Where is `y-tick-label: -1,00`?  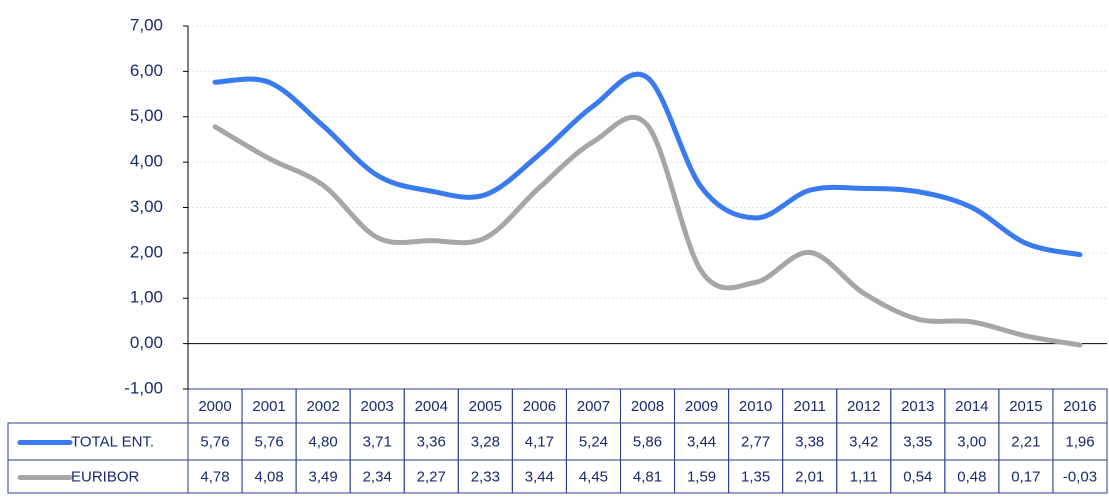 y-tick-label: -1,00 is located at coordinates (143, 387).